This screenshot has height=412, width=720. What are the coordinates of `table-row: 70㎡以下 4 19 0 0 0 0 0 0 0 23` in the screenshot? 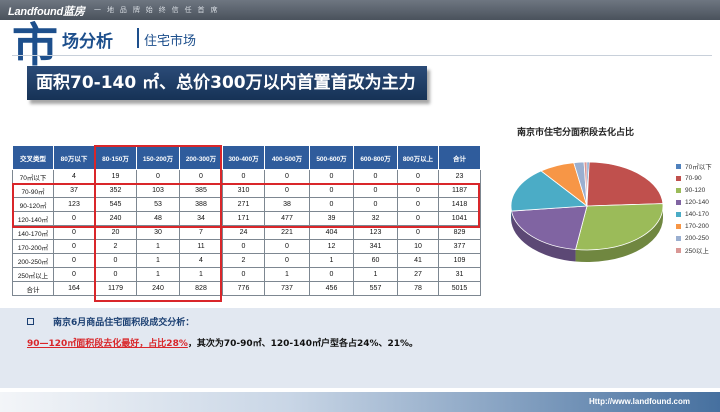 It's located at (246, 176).